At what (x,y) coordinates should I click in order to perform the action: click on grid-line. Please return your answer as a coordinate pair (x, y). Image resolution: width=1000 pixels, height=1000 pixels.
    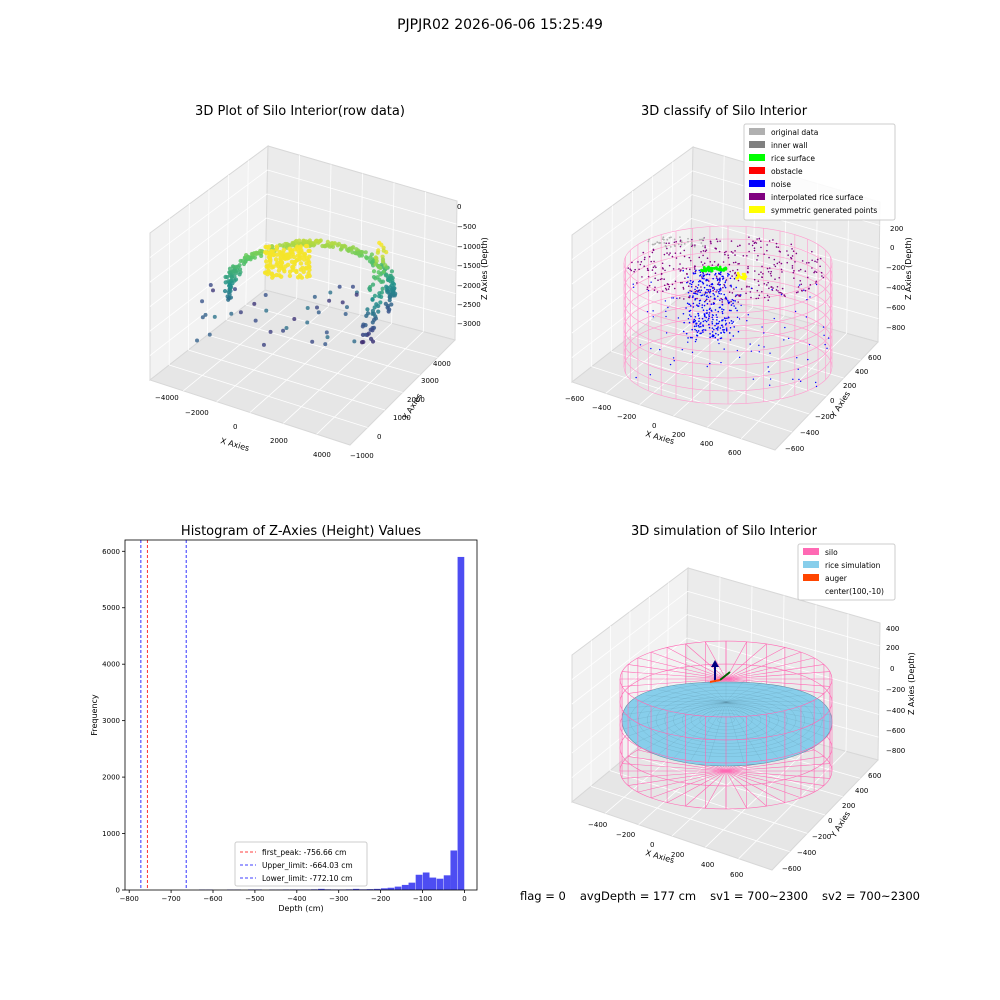
    Looking at the image, I should click on (207, 310).